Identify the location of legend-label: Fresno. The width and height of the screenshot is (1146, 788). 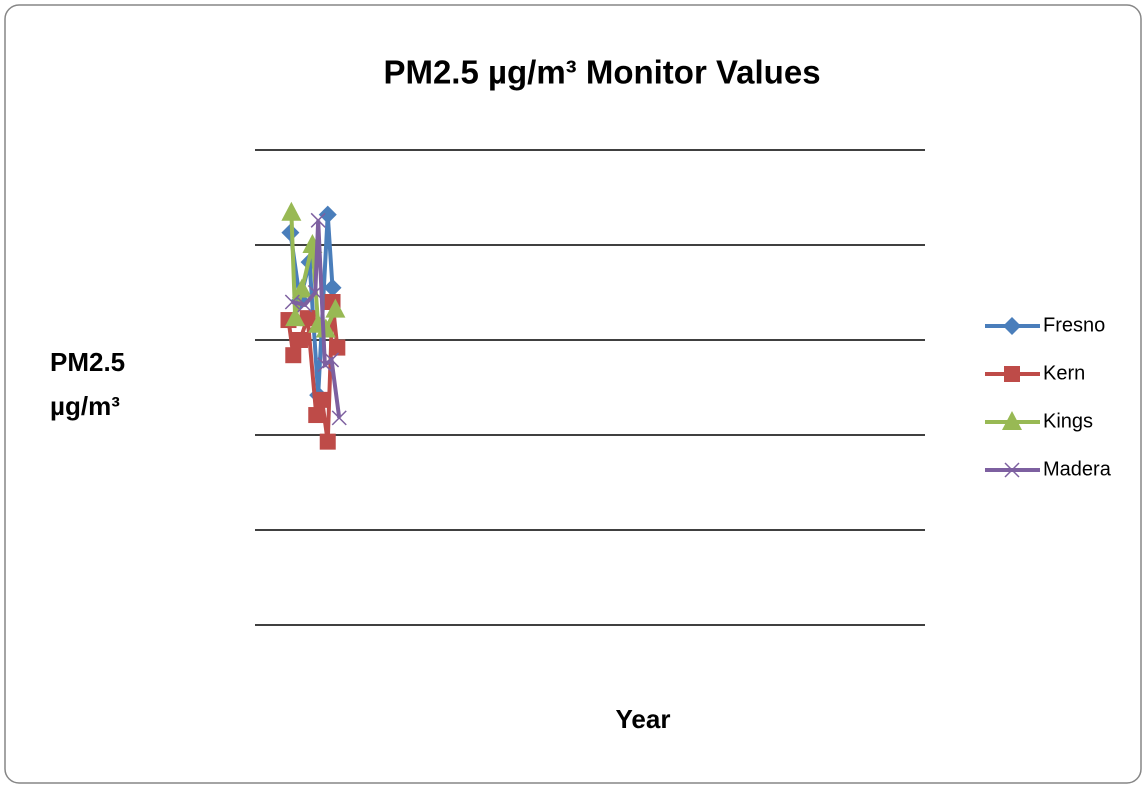
(1074, 325).